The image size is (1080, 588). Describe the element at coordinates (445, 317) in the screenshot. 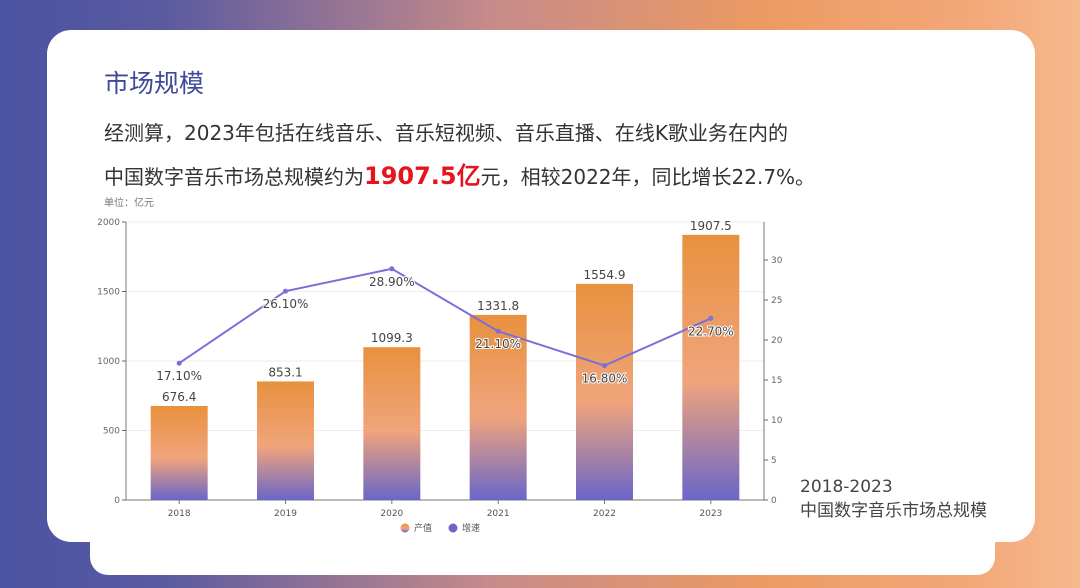

I see `growth-line` at that location.